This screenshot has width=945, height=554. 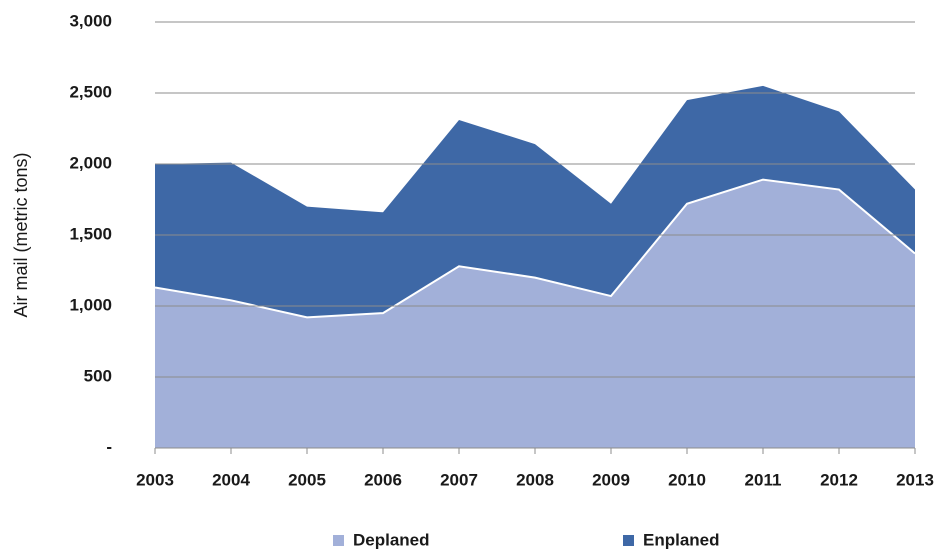 I want to click on x-tick-label: 2008, so click(x=535, y=479).